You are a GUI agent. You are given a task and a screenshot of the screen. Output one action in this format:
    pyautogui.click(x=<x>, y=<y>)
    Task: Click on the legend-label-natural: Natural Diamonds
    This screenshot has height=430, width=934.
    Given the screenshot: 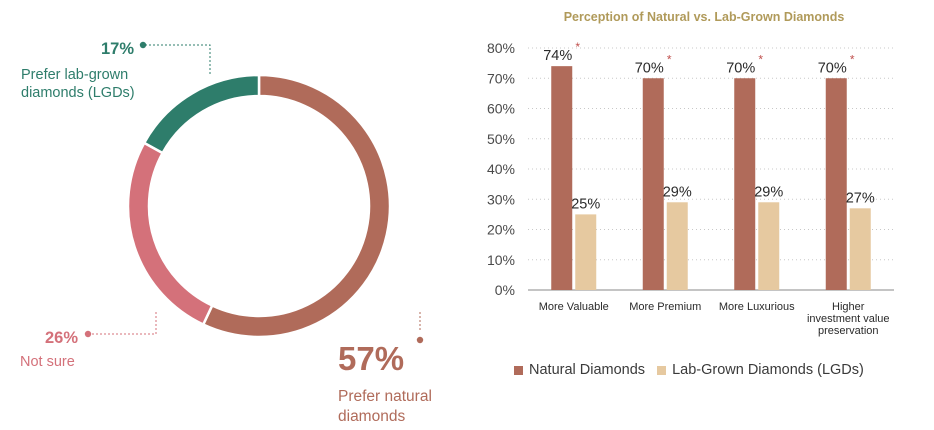 What is the action you would take?
    pyautogui.click(x=587, y=370)
    